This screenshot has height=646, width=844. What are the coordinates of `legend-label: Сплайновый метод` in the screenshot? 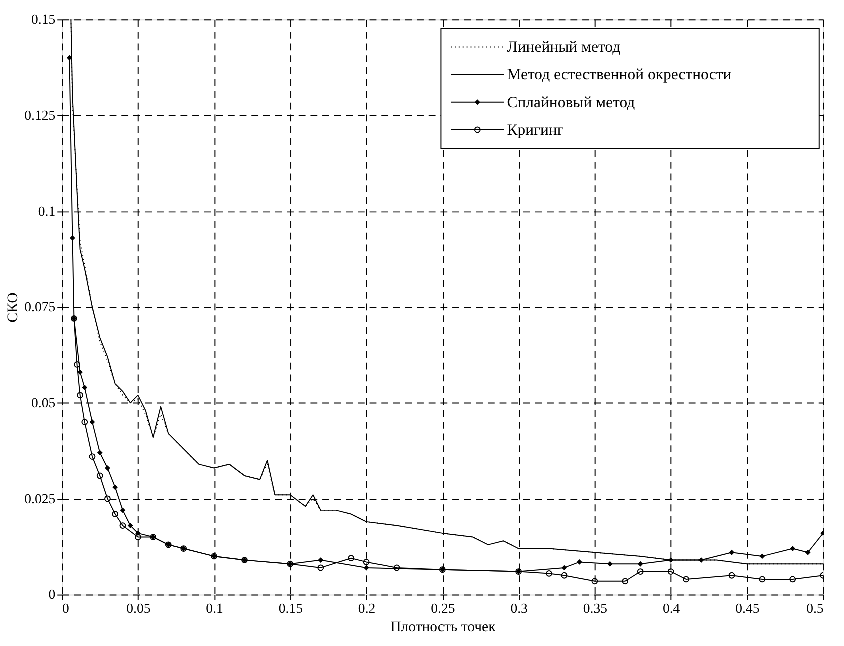 It's located at (571, 103).